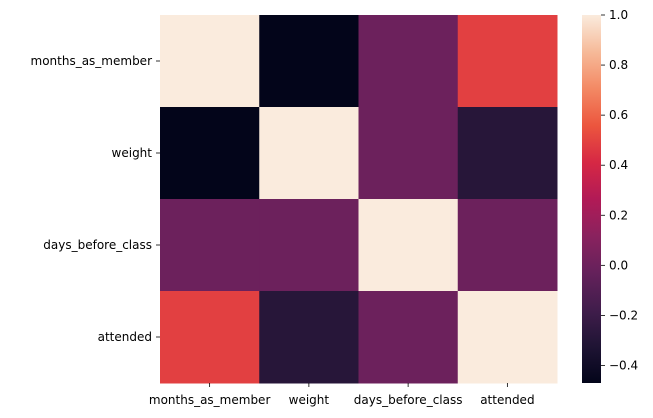 The width and height of the screenshot is (653, 418). Describe the element at coordinates (618, 15) in the screenshot. I see `colorbar-tick-label-0: 1.0` at that location.